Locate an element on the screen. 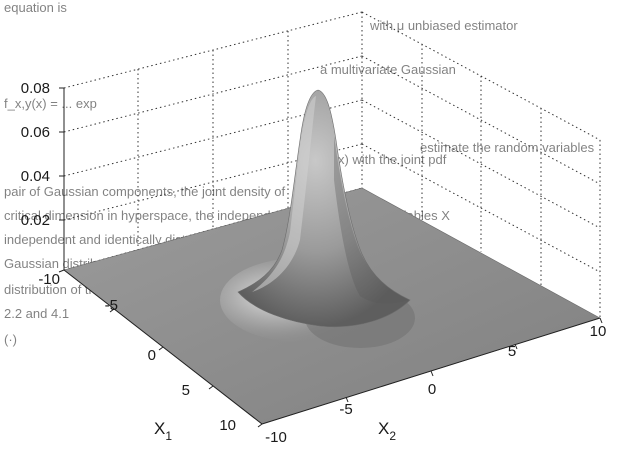  x1-tick-label: 0 is located at coordinates (152, 355).